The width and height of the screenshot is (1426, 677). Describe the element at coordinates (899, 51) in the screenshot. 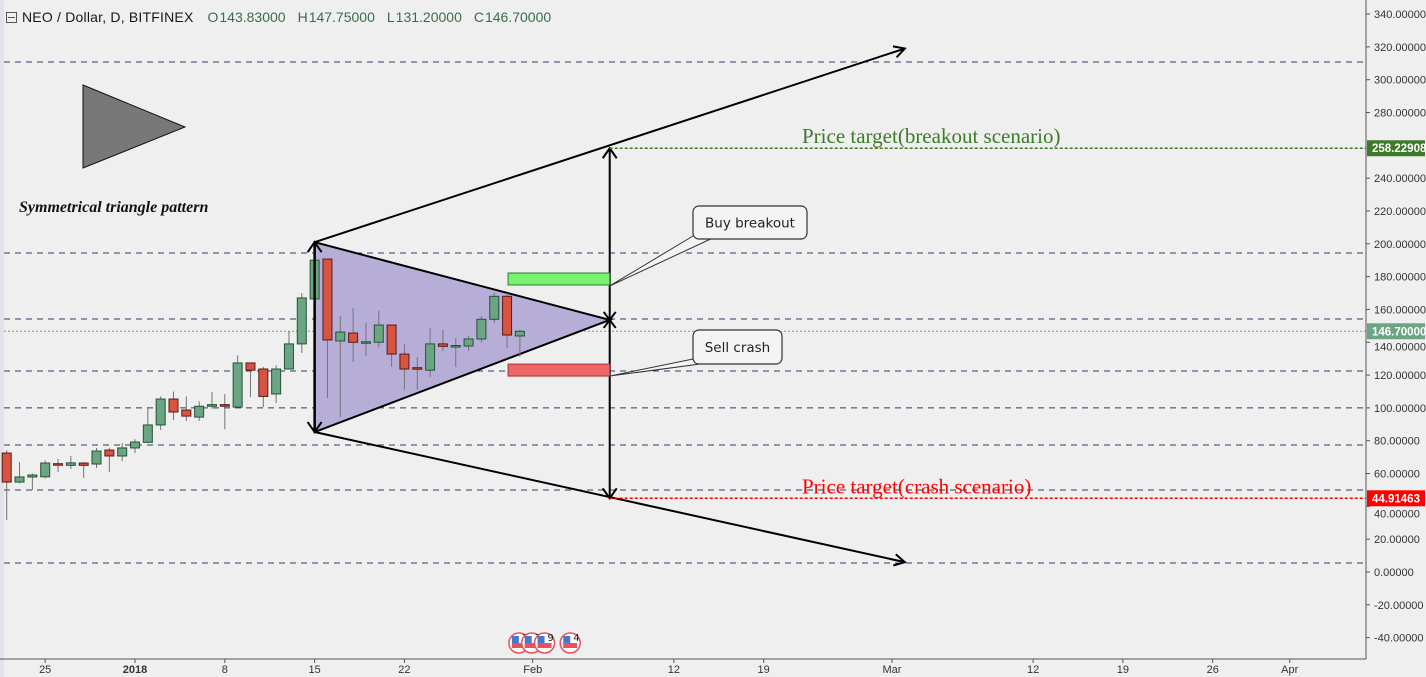

I see `upper-projection-arrowhead` at that location.